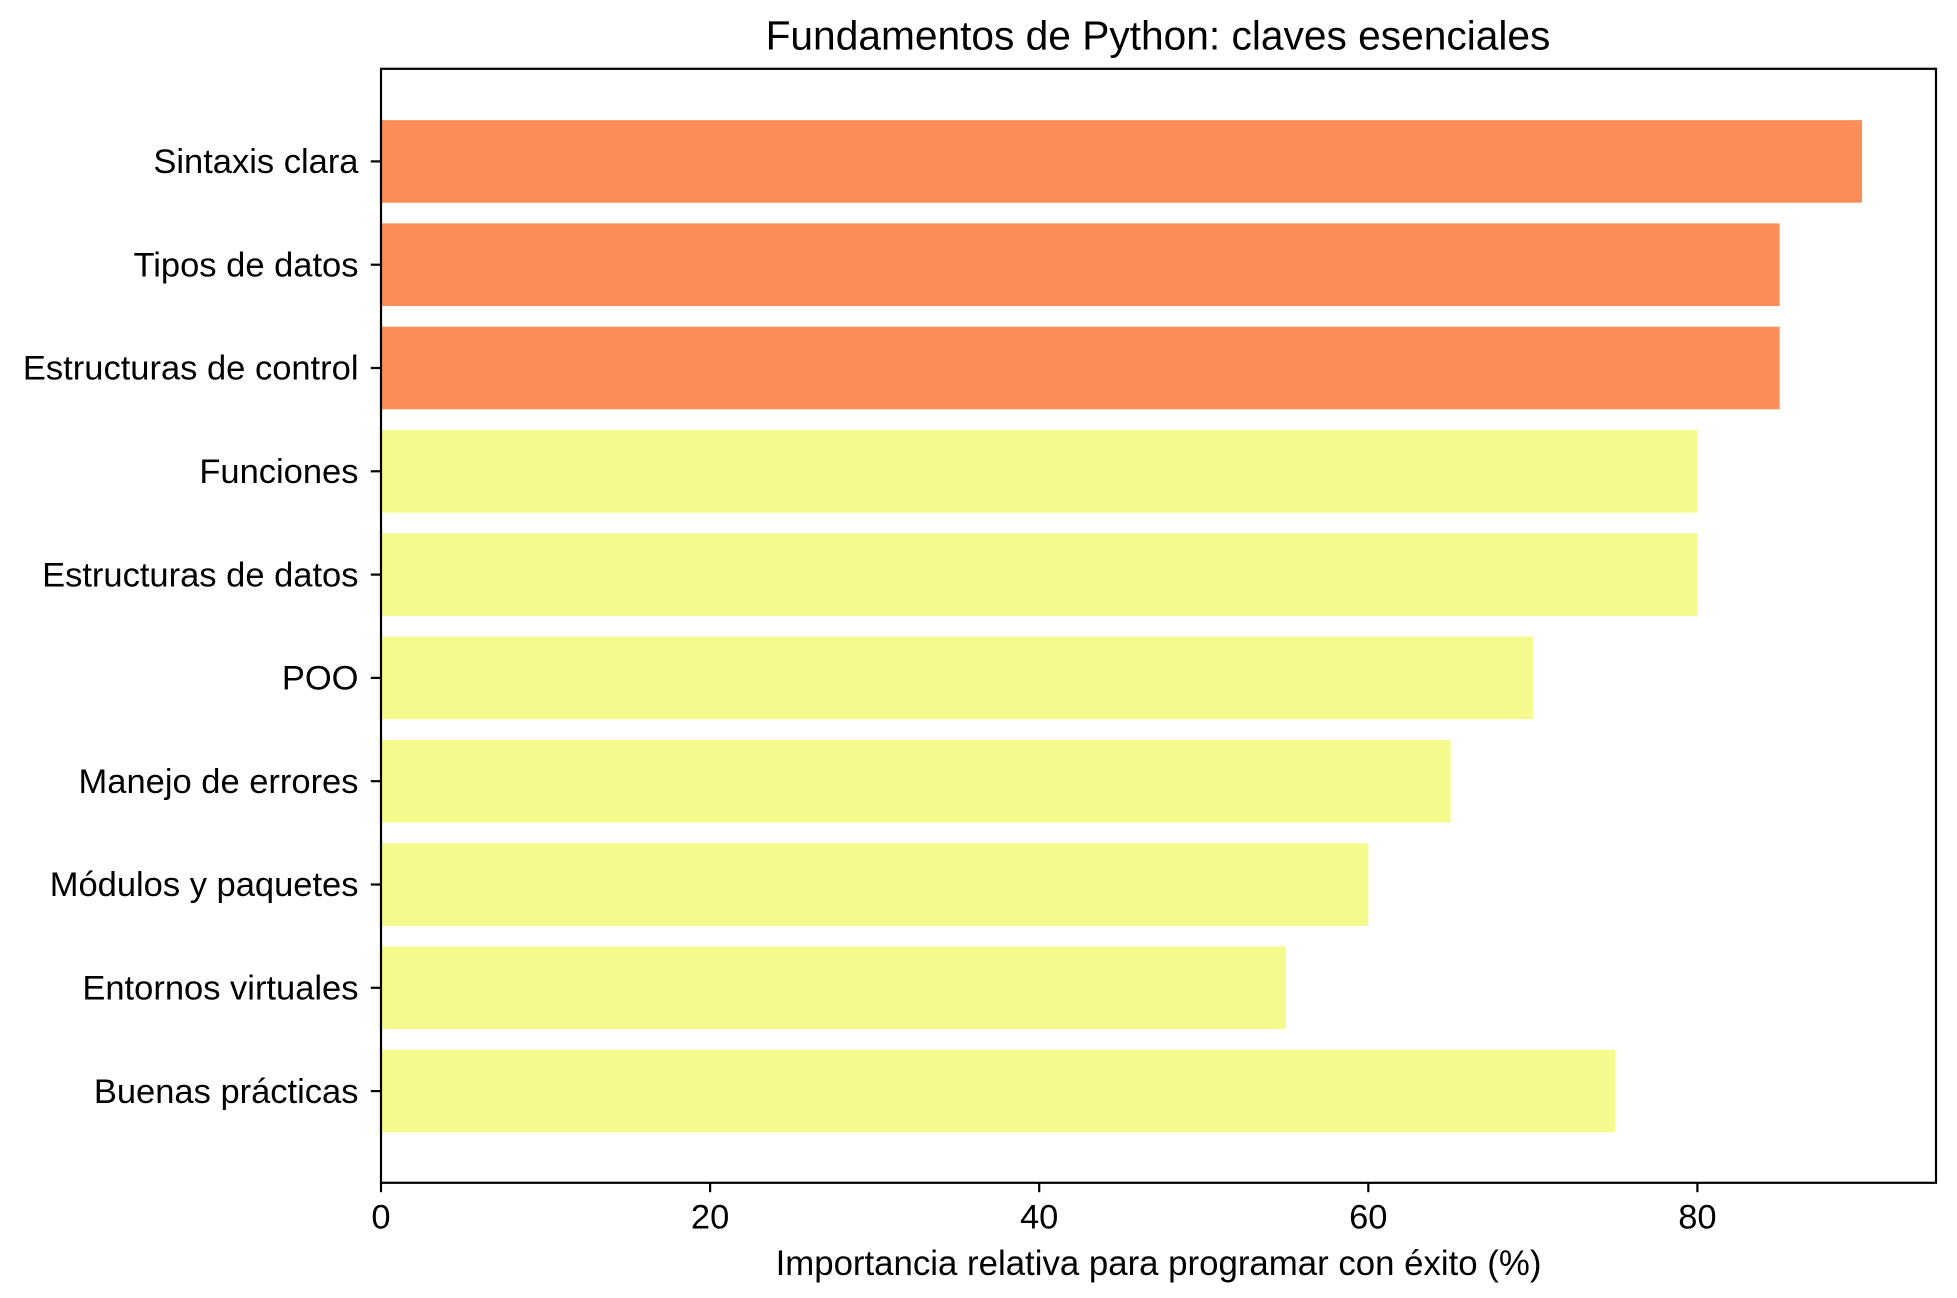 Image resolution: width=1957 pixels, height=1298 pixels. What do you see at coordinates (220, 989) in the screenshot?
I see `svg-text: Entornos virtuales` at bounding box center [220, 989].